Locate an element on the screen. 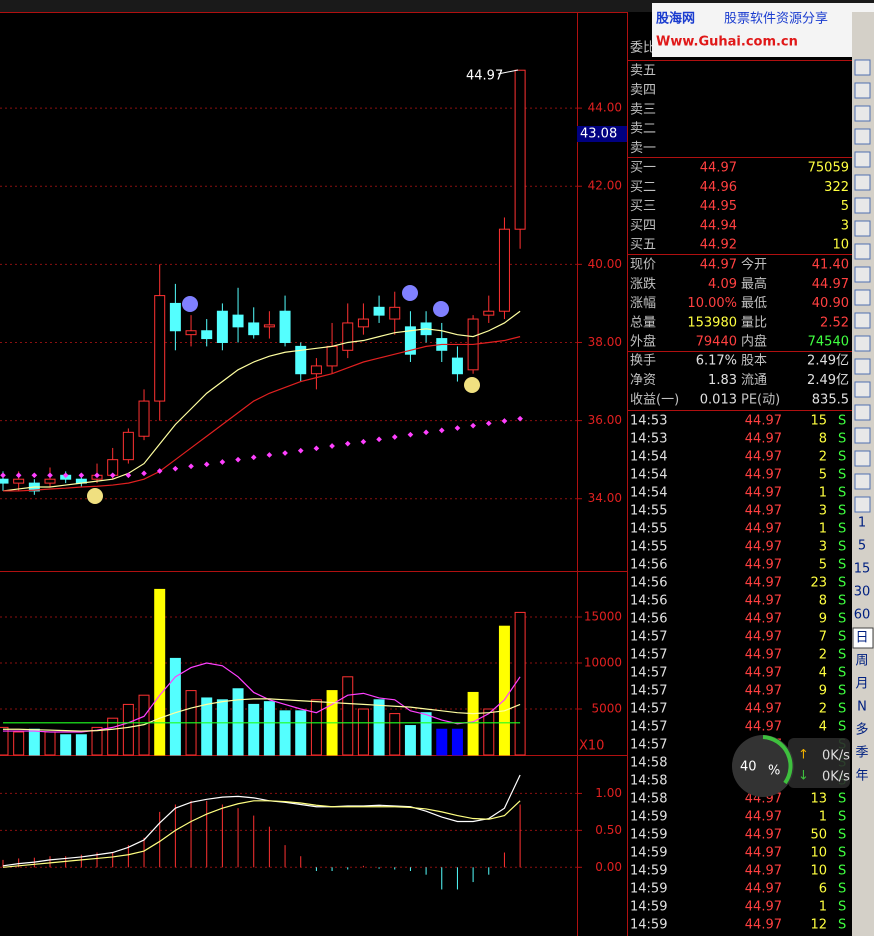  sidebar-button: 1 is located at coordinates (862, 523).